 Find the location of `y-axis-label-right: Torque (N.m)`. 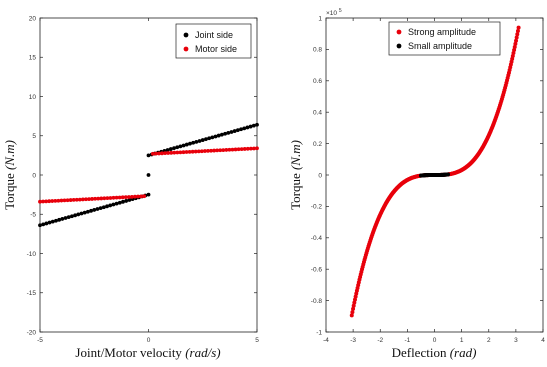

y-axis-label-right: Torque (N.m) is located at coordinates (295, 175).